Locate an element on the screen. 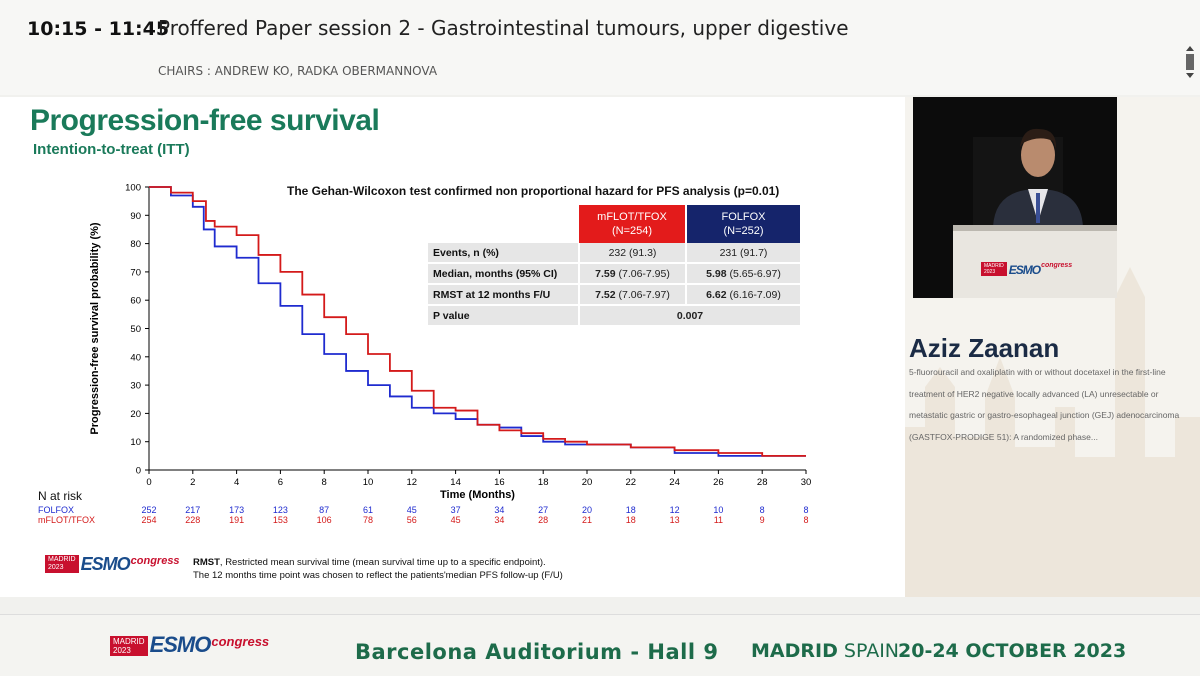  y-tick-label: 80 is located at coordinates (135, 244).